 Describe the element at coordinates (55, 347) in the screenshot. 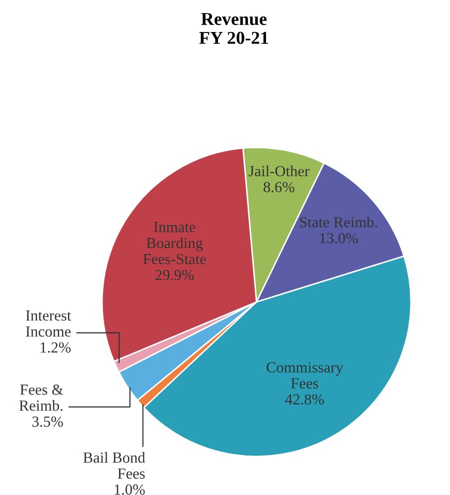

I see `data-label: 1.2%` at that location.